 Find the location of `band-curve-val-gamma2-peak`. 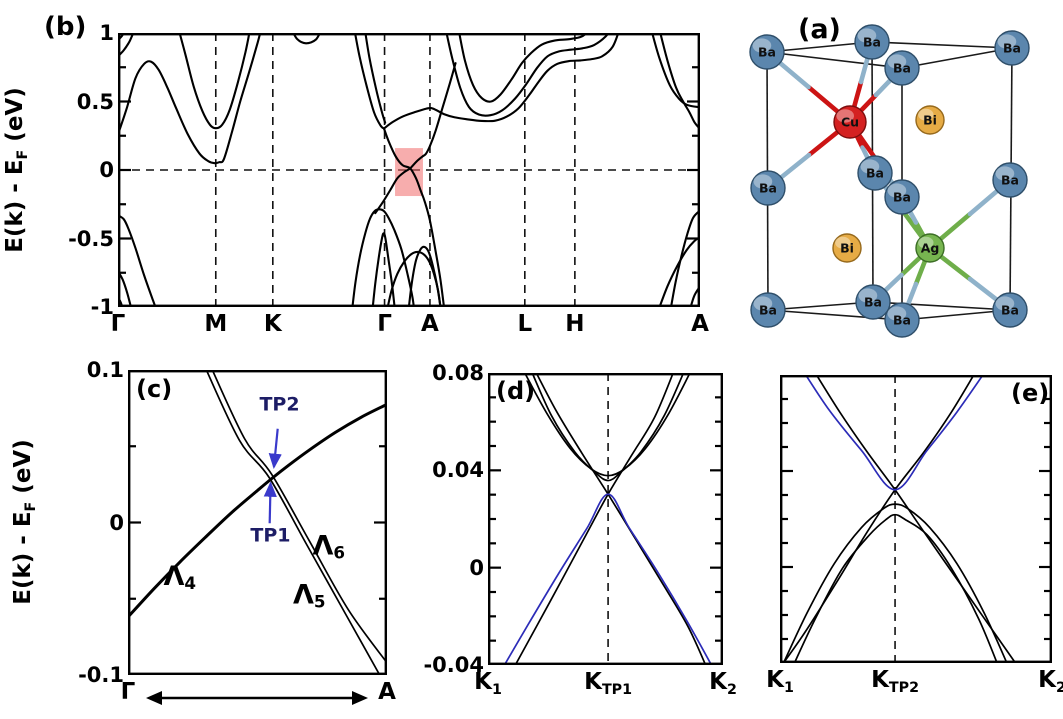

band-curve-val-gamma2-peak is located at coordinates (383, 269).